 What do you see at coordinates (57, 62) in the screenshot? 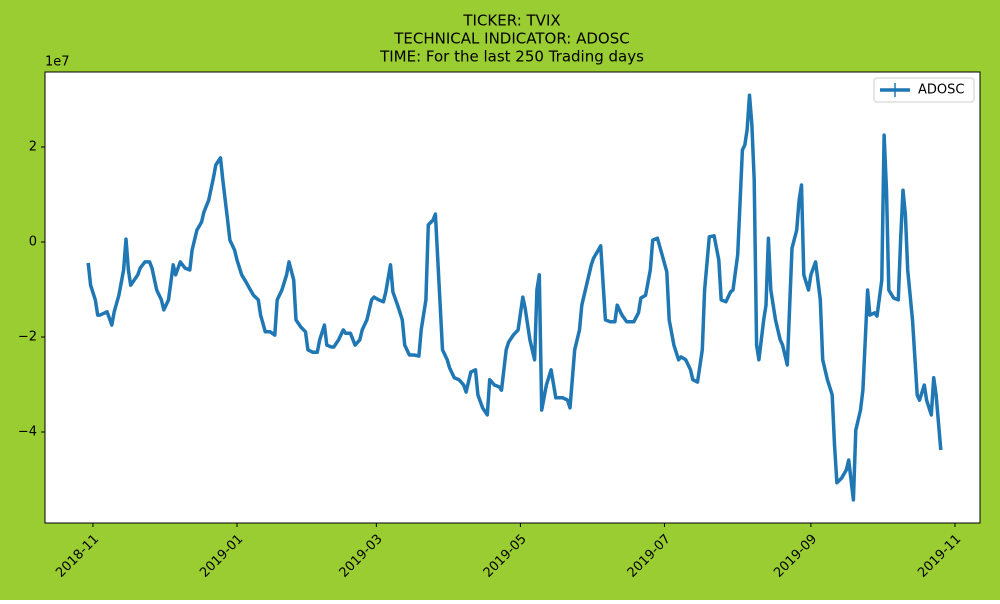
I see `y-offset-label: 1e7` at bounding box center [57, 62].